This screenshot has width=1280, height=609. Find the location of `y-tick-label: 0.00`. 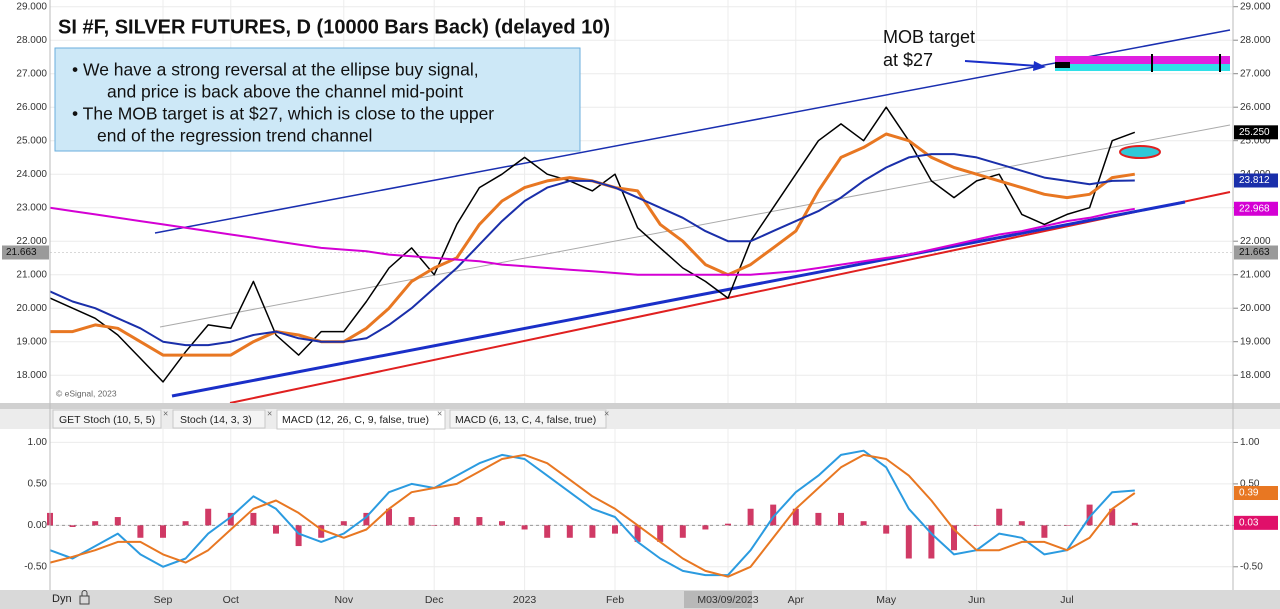

y-tick-label: 0.00 is located at coordinates (38, 525).